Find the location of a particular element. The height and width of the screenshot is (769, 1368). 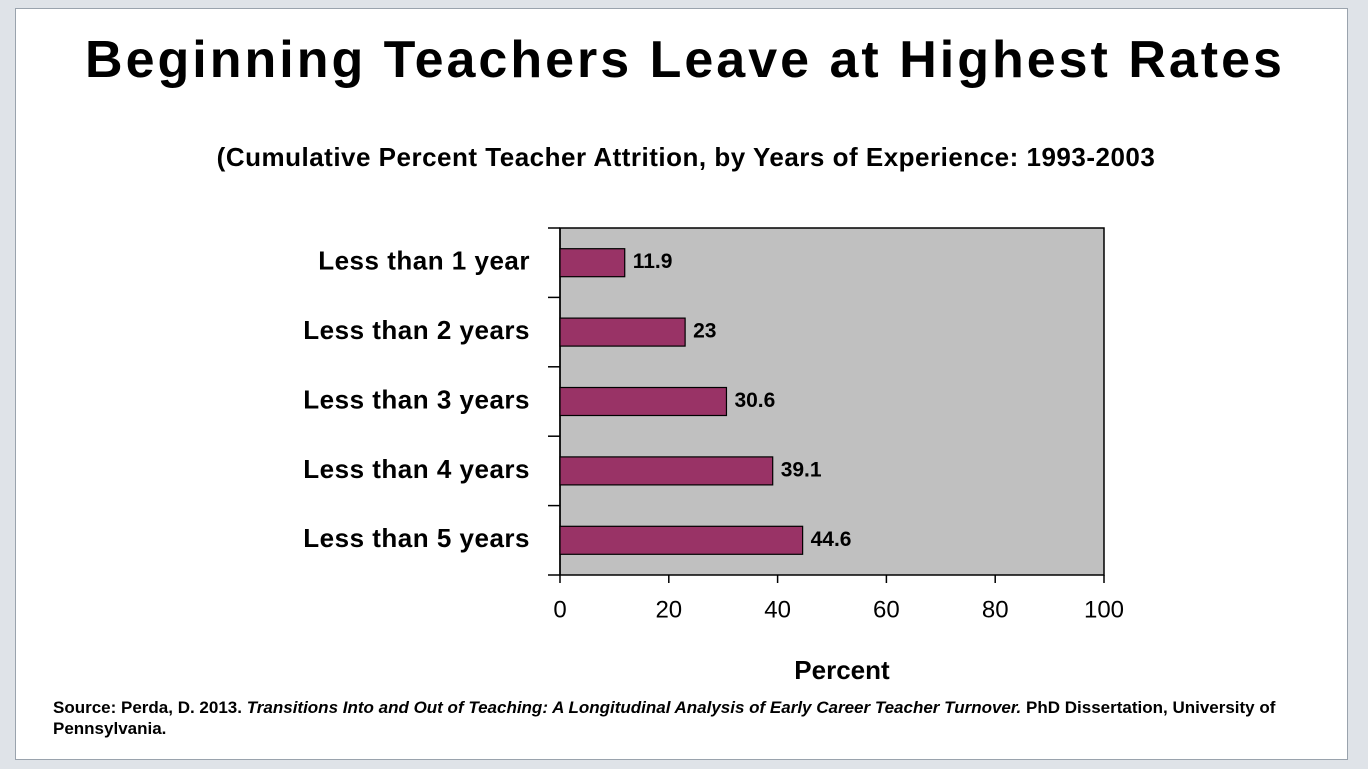

y-tick-label: Less than 1 year is located at coordinates (424, 261).